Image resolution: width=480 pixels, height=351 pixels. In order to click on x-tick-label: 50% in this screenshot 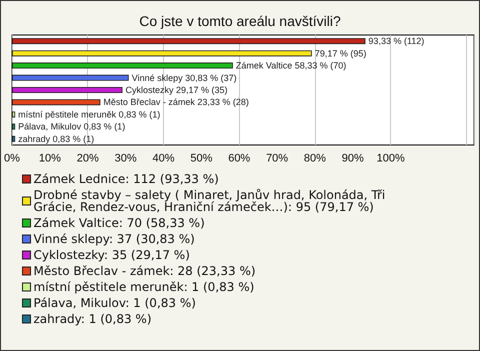, I will do `click(201, 158)`.